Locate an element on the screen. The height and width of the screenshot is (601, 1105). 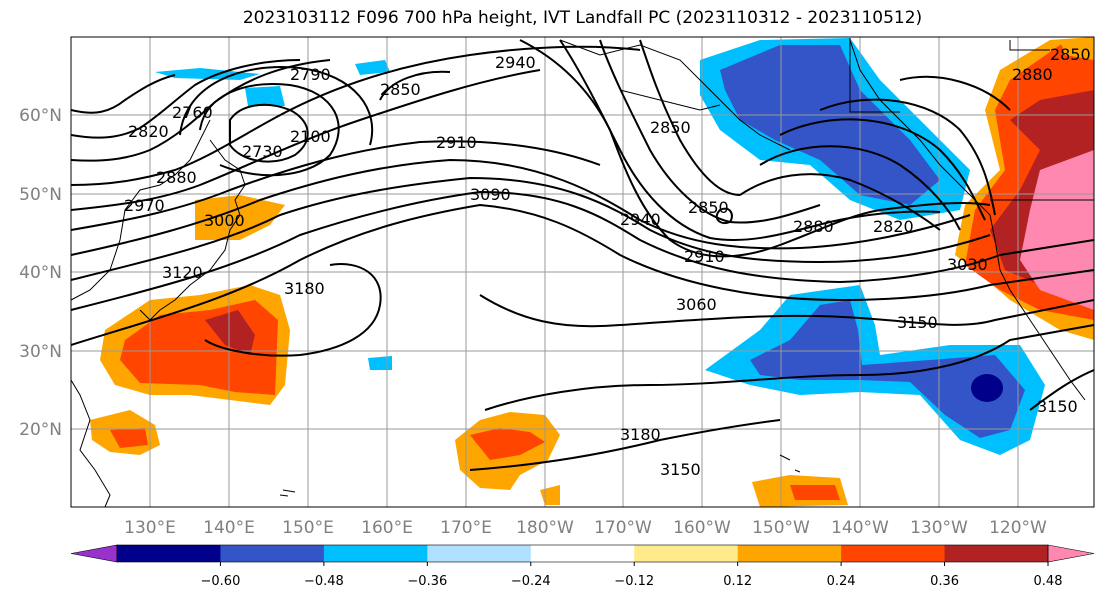
lat-tick-label: 20°N is located at coordinates (40, 430).